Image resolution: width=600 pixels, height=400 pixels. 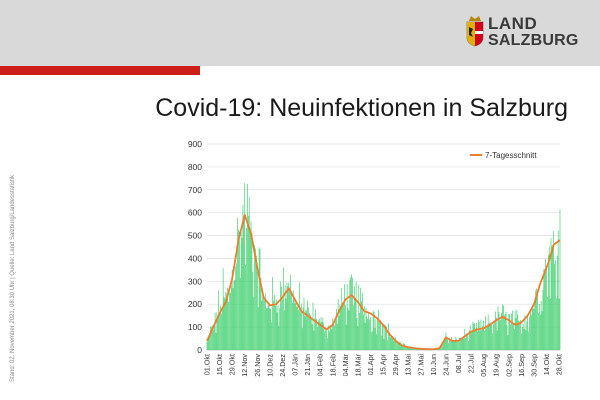 What do you see at coordinates (433, 365) in the screenshot?
I see `x-tick-label: 10.Jun` at bounding box center [433, 365].